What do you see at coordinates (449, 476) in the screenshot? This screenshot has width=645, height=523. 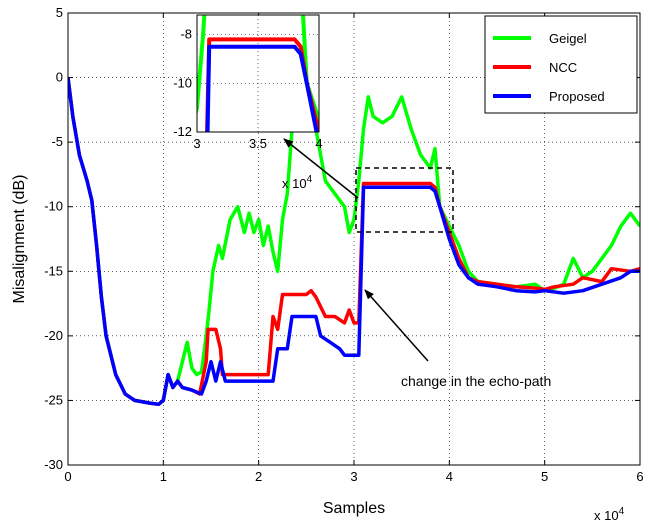 I see `x-tick-label: 4` at bounding box center [449, 476].